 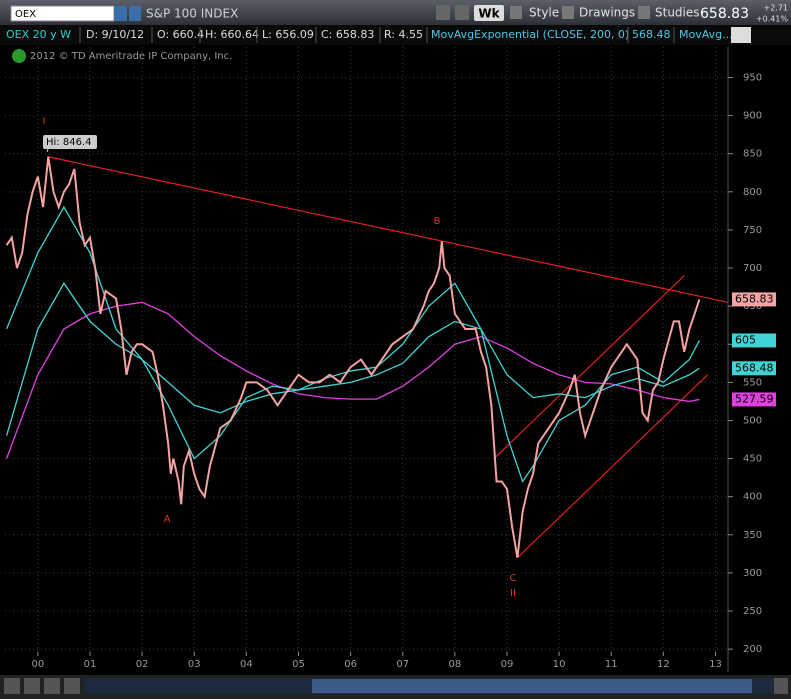 I want to click on hi-label: Hi: 846.4, so click(x=68, y=142).